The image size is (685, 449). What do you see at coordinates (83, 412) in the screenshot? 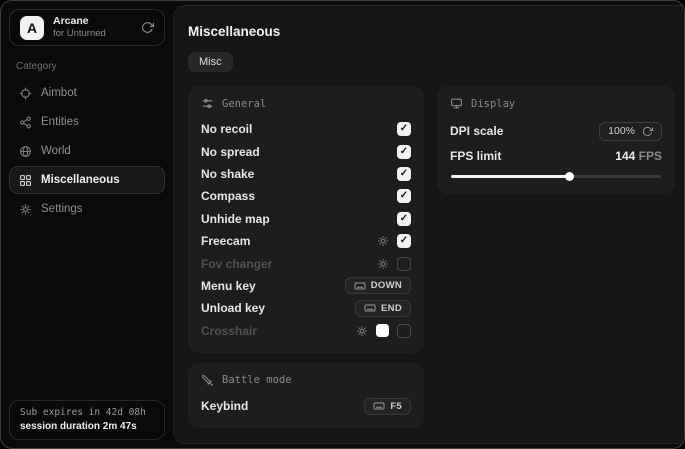
I see `sub-expires-text: Sub expires in 42d 08h` at bounding box center [83, 412].